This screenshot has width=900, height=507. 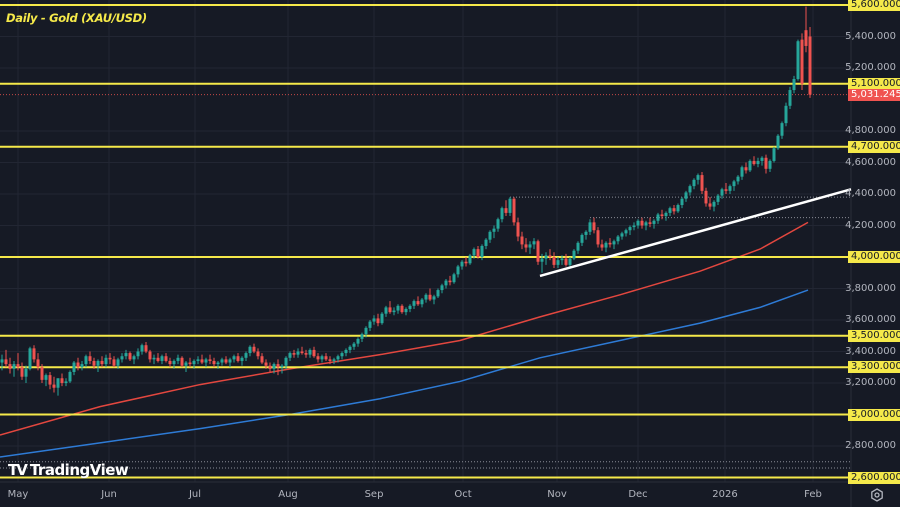 I want to click on chart-settings-button, so click(x=877, y=495).